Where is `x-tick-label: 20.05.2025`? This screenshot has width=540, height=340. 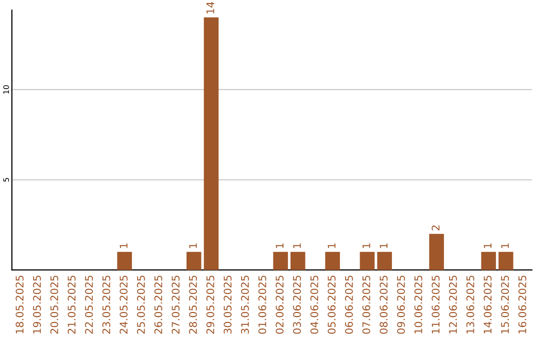
x-tick-label: 20.05.2025 is located at coordinates (54, 305).